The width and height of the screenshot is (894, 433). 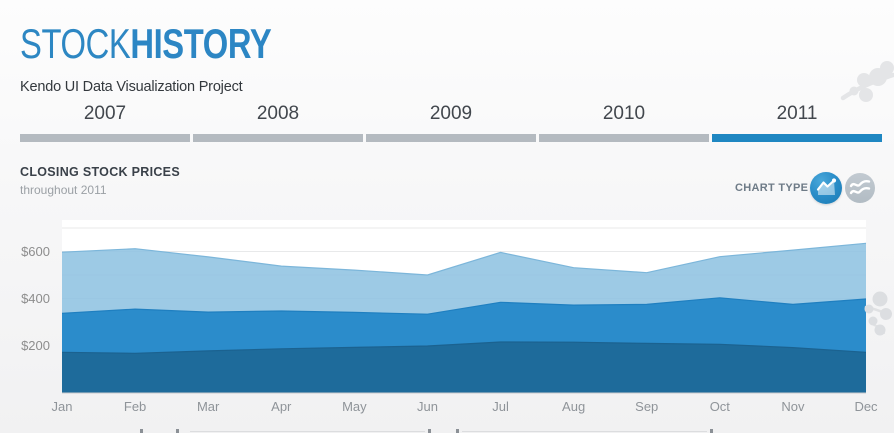 I want to click on tab-label: 2007, so click(x=105, y=113).